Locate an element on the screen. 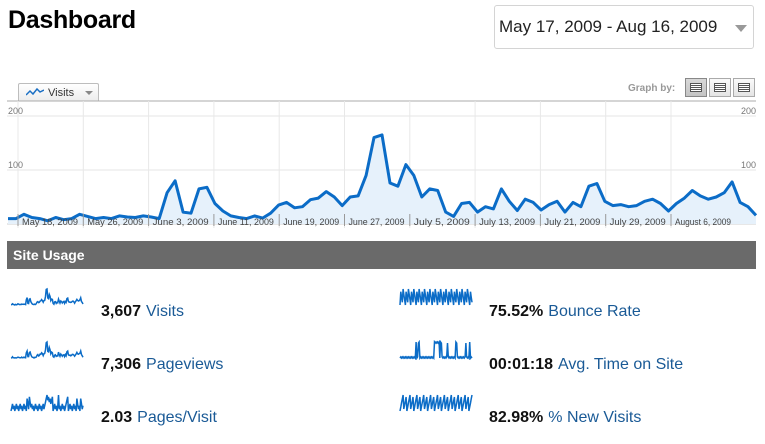 The width and height of the screenshot is (765, 444). x-tick-label: July 21, 2009 is located at coordinates (572, 222).